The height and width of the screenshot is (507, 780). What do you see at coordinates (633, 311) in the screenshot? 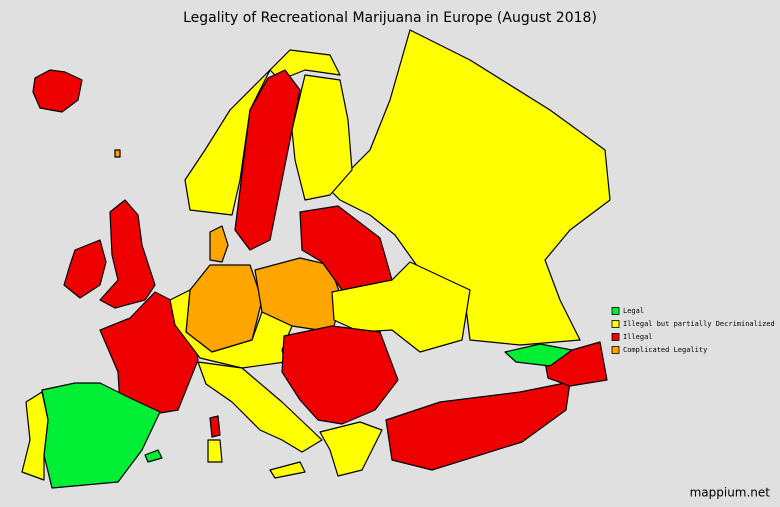
I see `legend-label: Legal` at bounding box center [633, 311].